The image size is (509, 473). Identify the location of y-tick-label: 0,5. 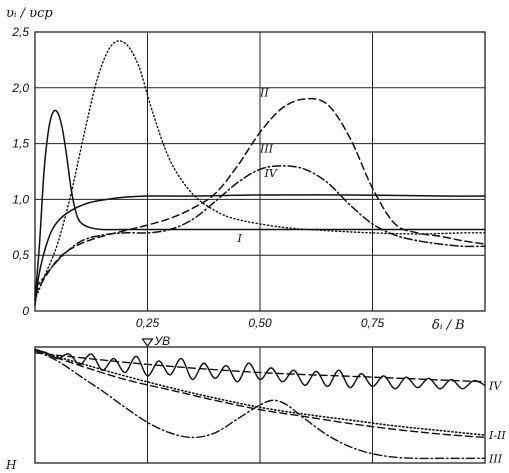
(20, 255).